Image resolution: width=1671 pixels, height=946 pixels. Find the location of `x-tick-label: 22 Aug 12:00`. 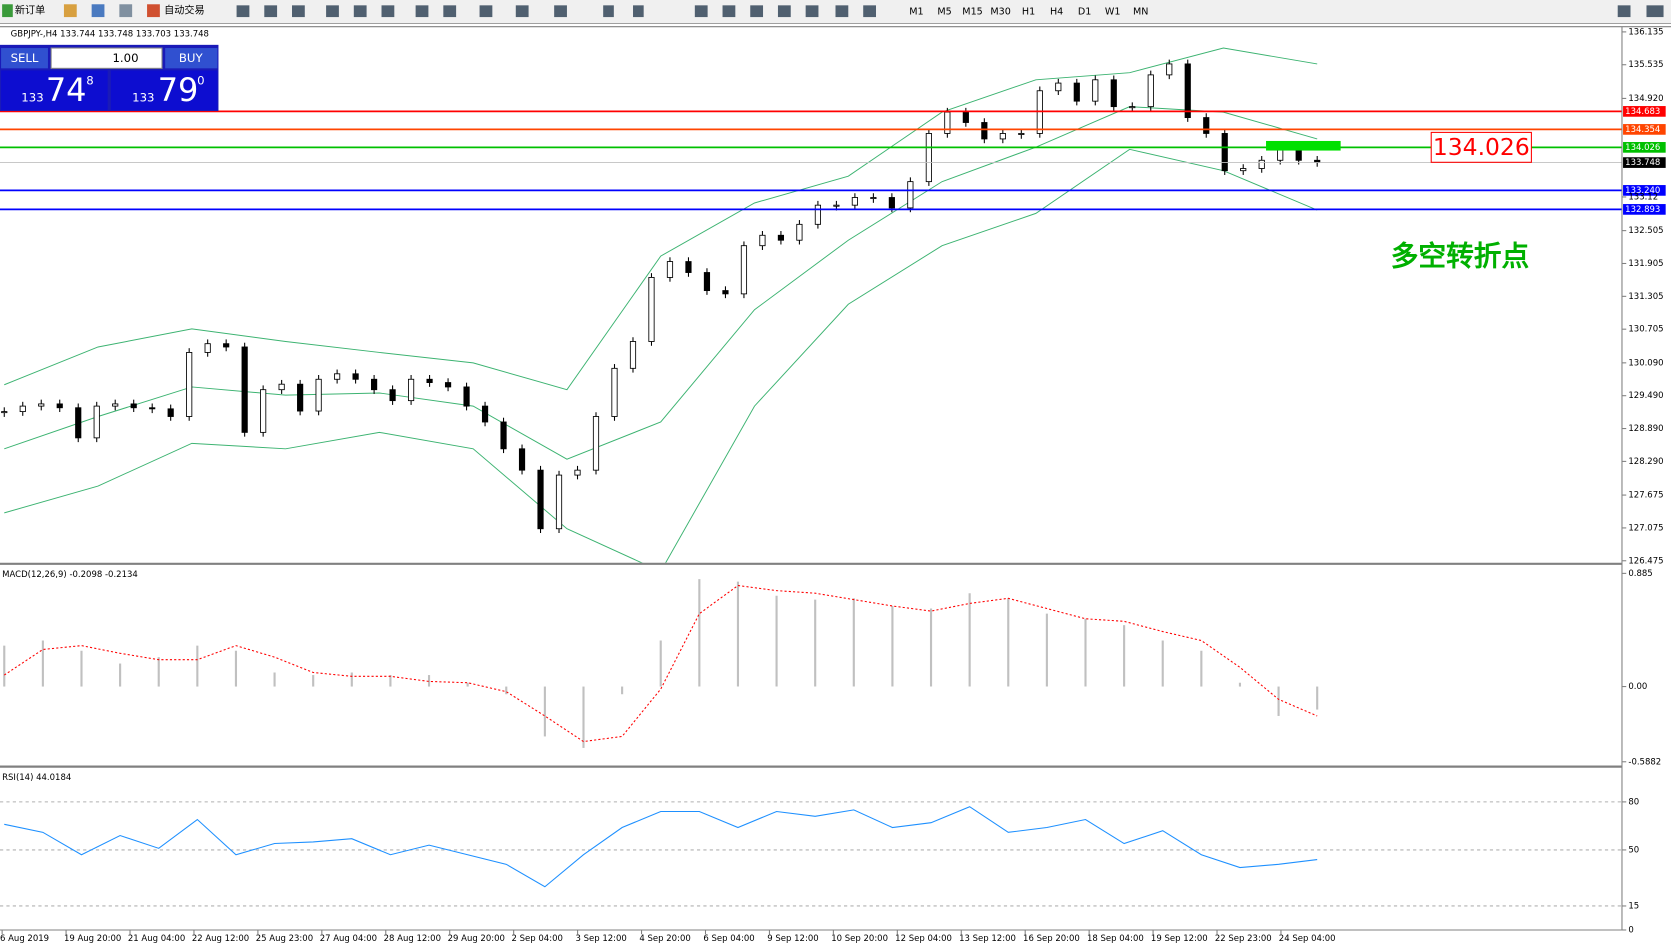

x-tick-label: 22 Aug 12:00 is located at coordinates (220, 939).